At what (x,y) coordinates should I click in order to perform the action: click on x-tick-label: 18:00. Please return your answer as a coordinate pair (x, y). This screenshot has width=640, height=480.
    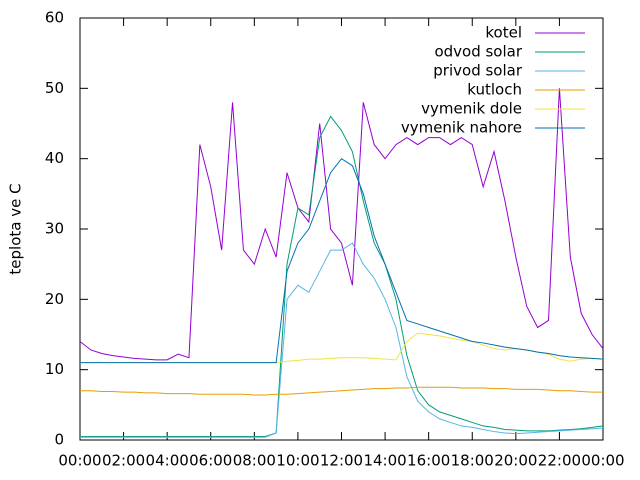
    Looking at the image, I should click on (472, 461).